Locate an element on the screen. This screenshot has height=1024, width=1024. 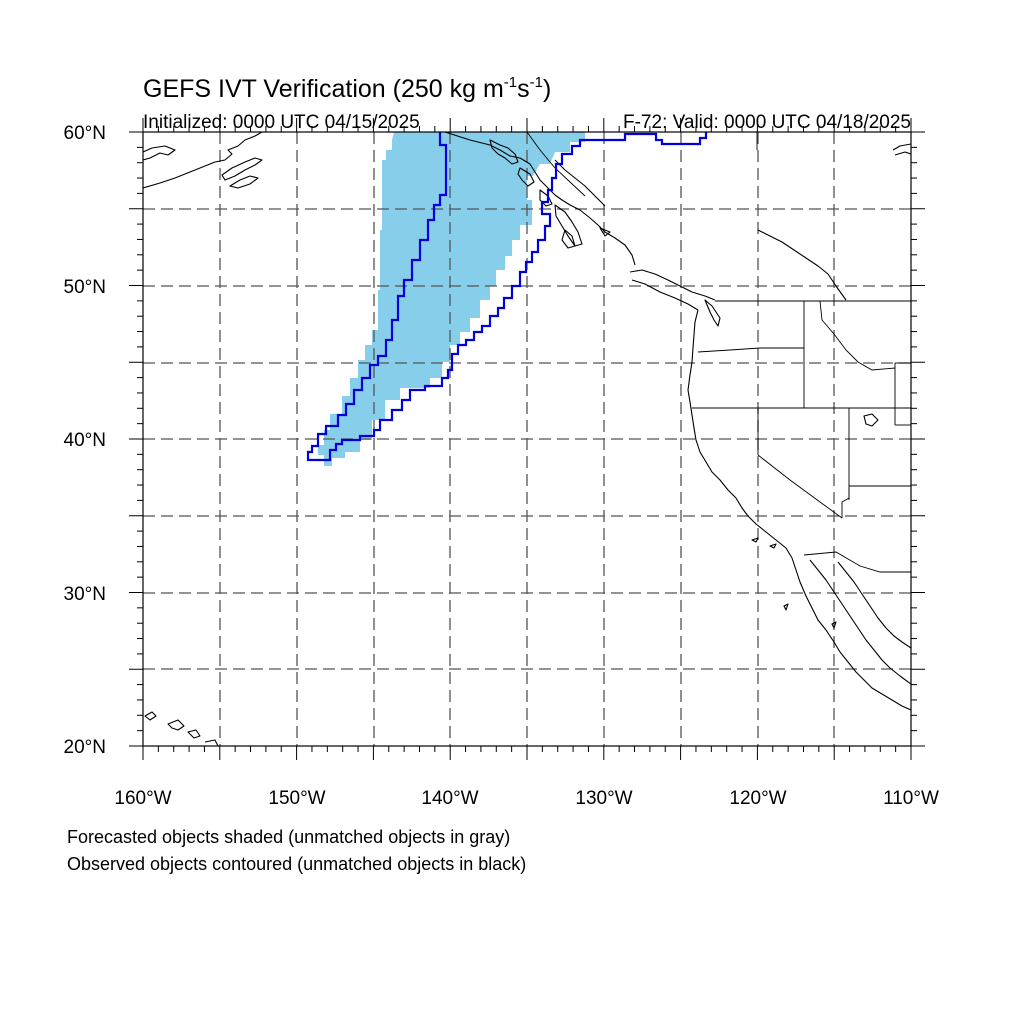
lat-label-40n: 40°N is located at coordinates (85, 440).